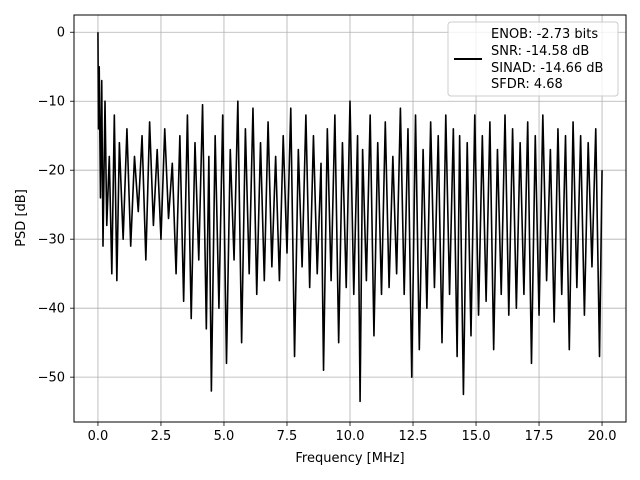  Describe the element at coordinates (540, 51) in the screenshot. I see `legend-entry-snr: SNR: -14.58 dB` at that location.